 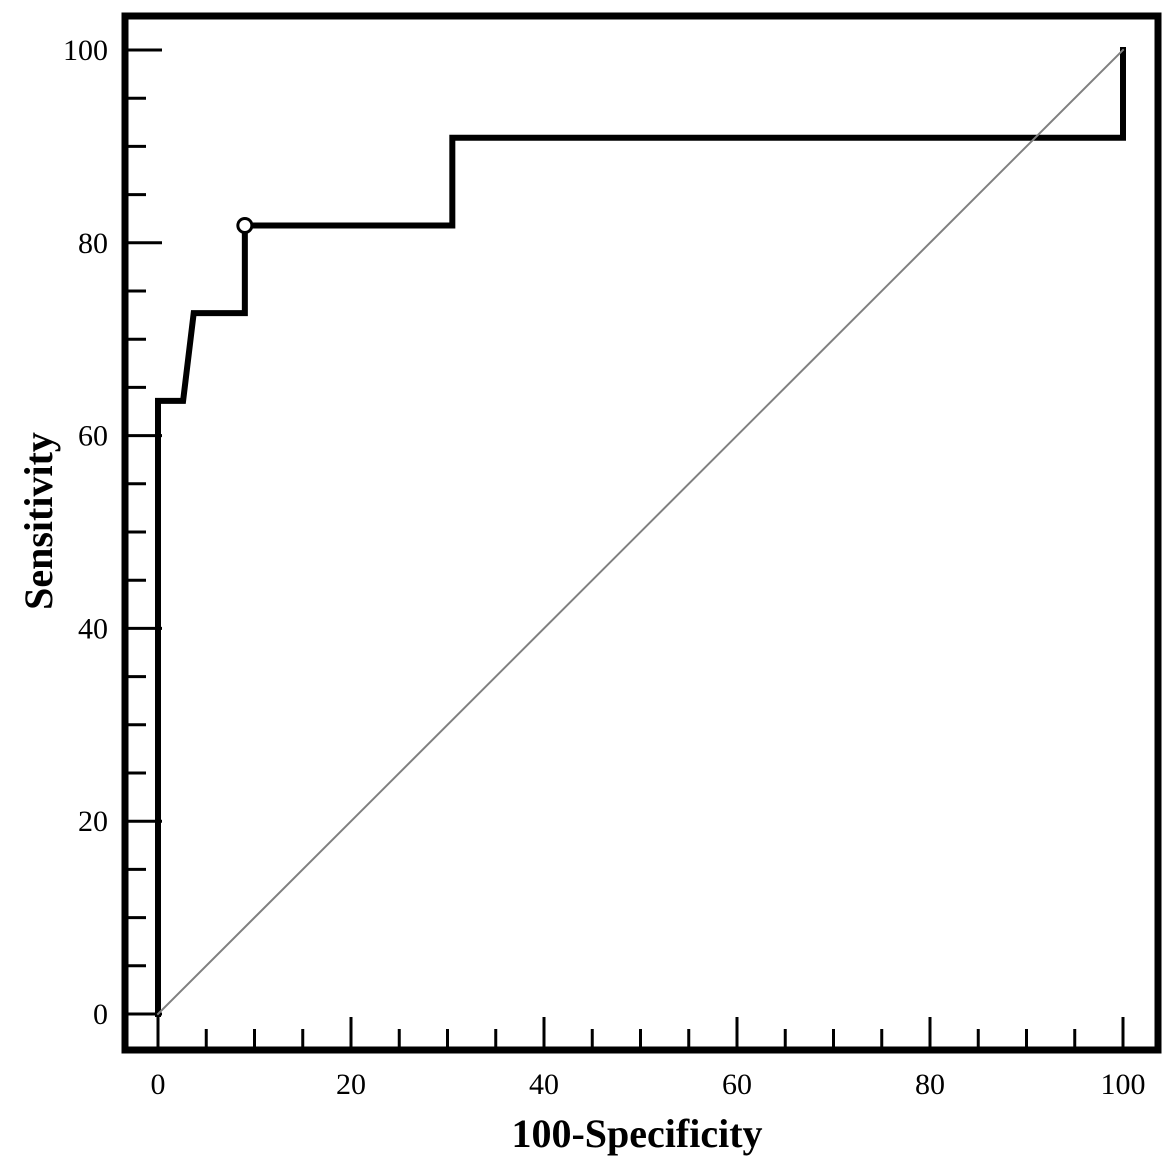 What do you see at coordinates (351, 1084) in the screenshot?
I see `x-tick-label: 20` at bounding box center [351, 1084].